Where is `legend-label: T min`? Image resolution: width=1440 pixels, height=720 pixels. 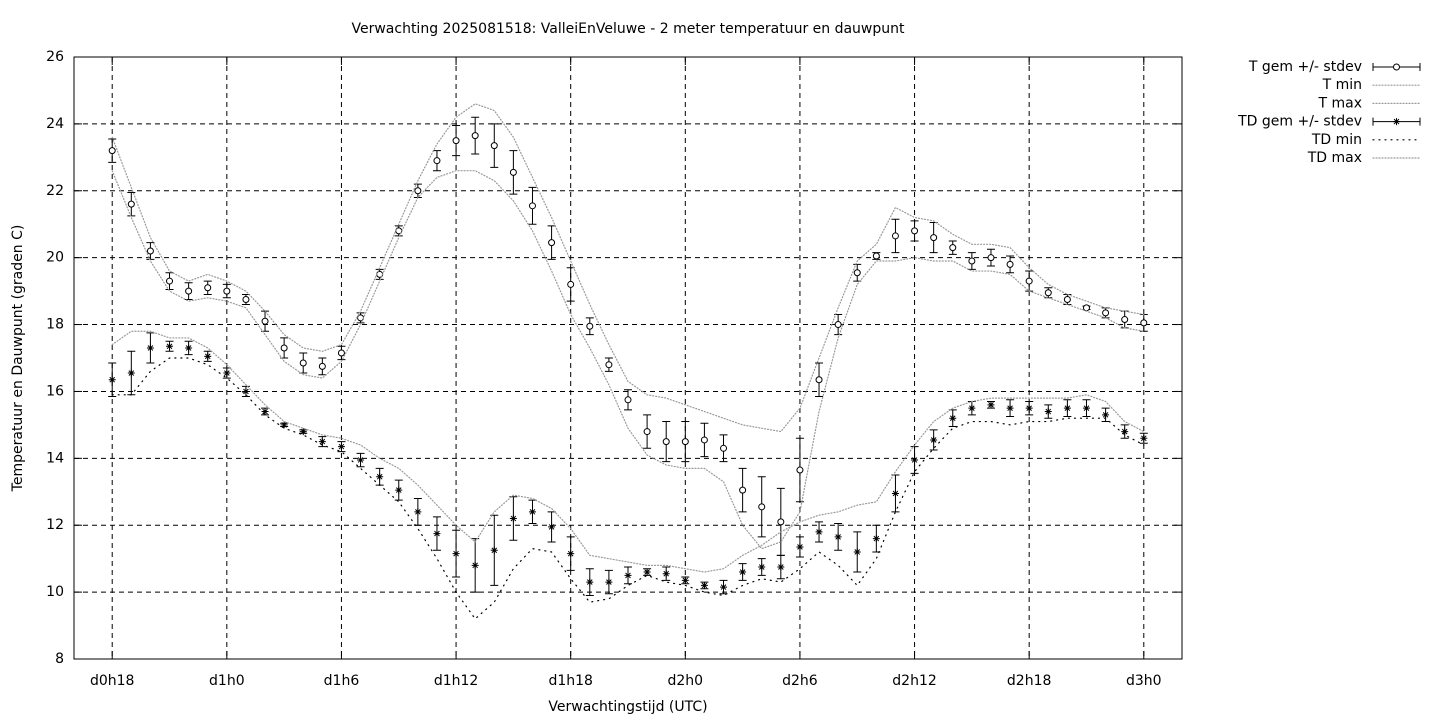
legend-label: T min is located at coordinates (1342, 85).